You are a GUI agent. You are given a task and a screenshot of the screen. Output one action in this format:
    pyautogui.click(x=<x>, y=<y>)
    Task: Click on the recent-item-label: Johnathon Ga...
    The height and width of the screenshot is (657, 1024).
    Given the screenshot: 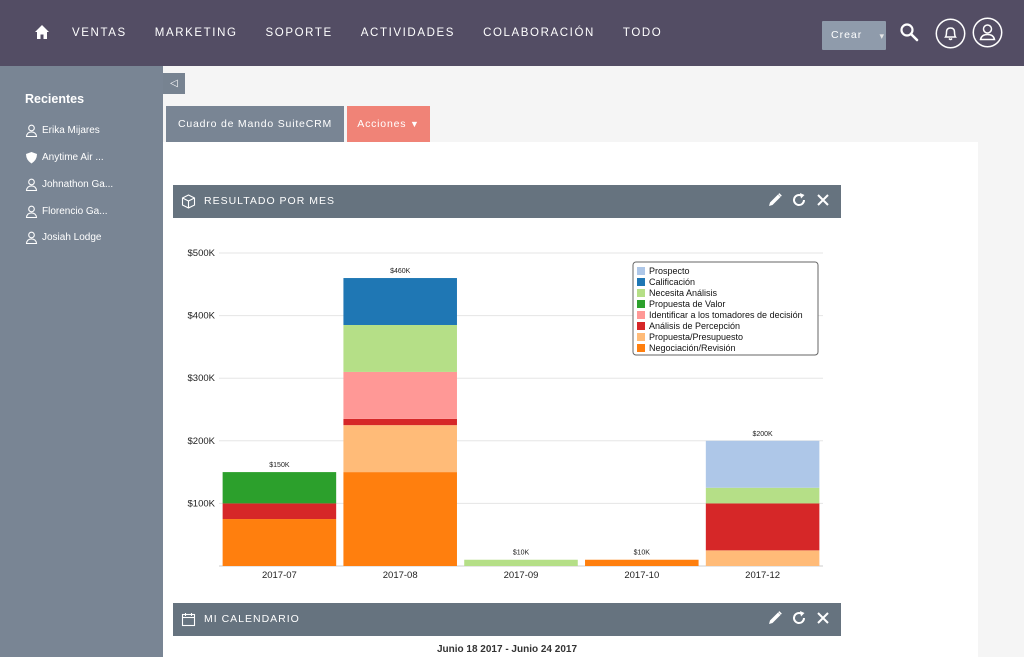 What is the action you would take?
    pyautogui.click(x=78, y=184)
    